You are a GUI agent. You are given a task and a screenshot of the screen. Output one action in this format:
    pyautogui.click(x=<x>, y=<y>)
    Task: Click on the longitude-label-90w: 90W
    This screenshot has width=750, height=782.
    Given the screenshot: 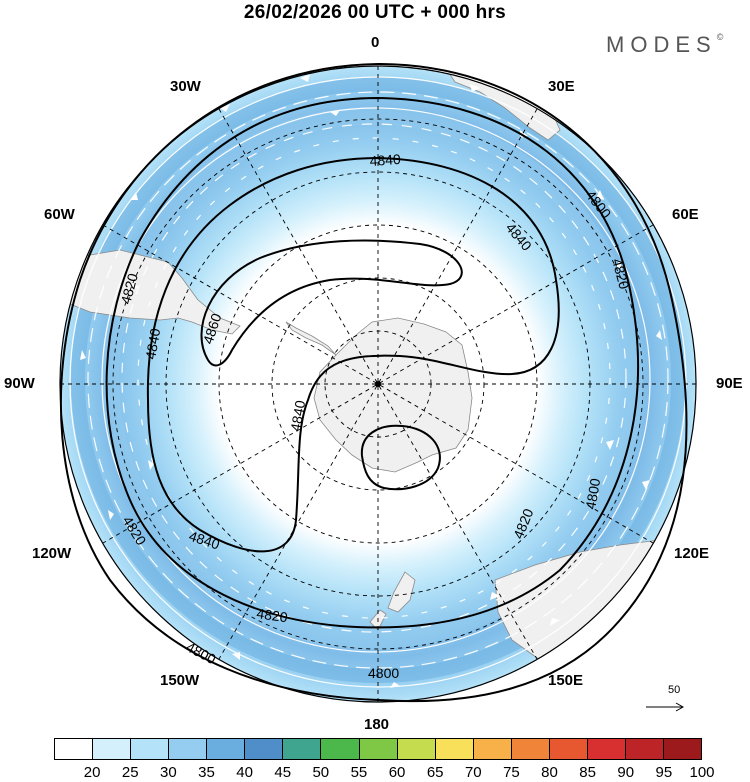 What is the action you would take?
    pyautogui.click(x=19, y=383)
    